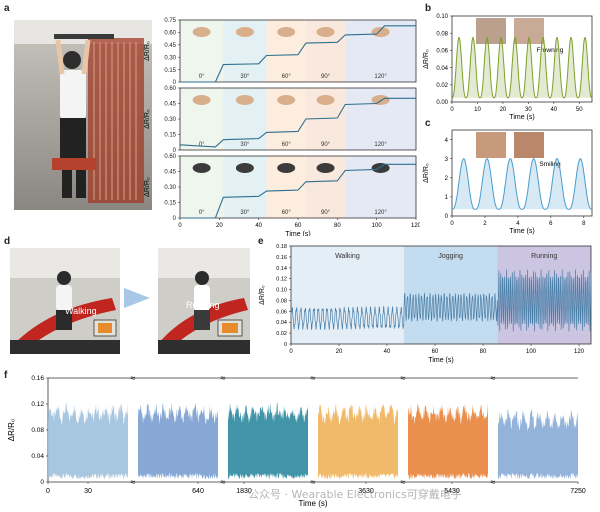  What do you see at coordinates (137, 298) in the screenshot?
I see `arrow-icon` at bounding box center [137, 298].